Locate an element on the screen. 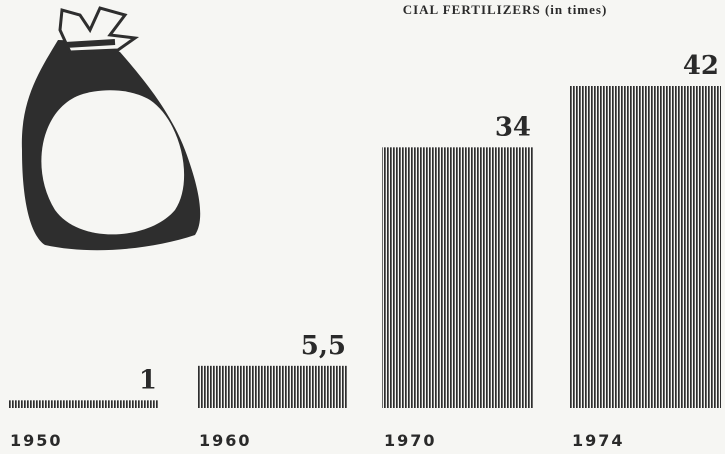 This screenshot has height=454, width=725. fertilizer-bag-illustration is located at coordinates (111, 128).